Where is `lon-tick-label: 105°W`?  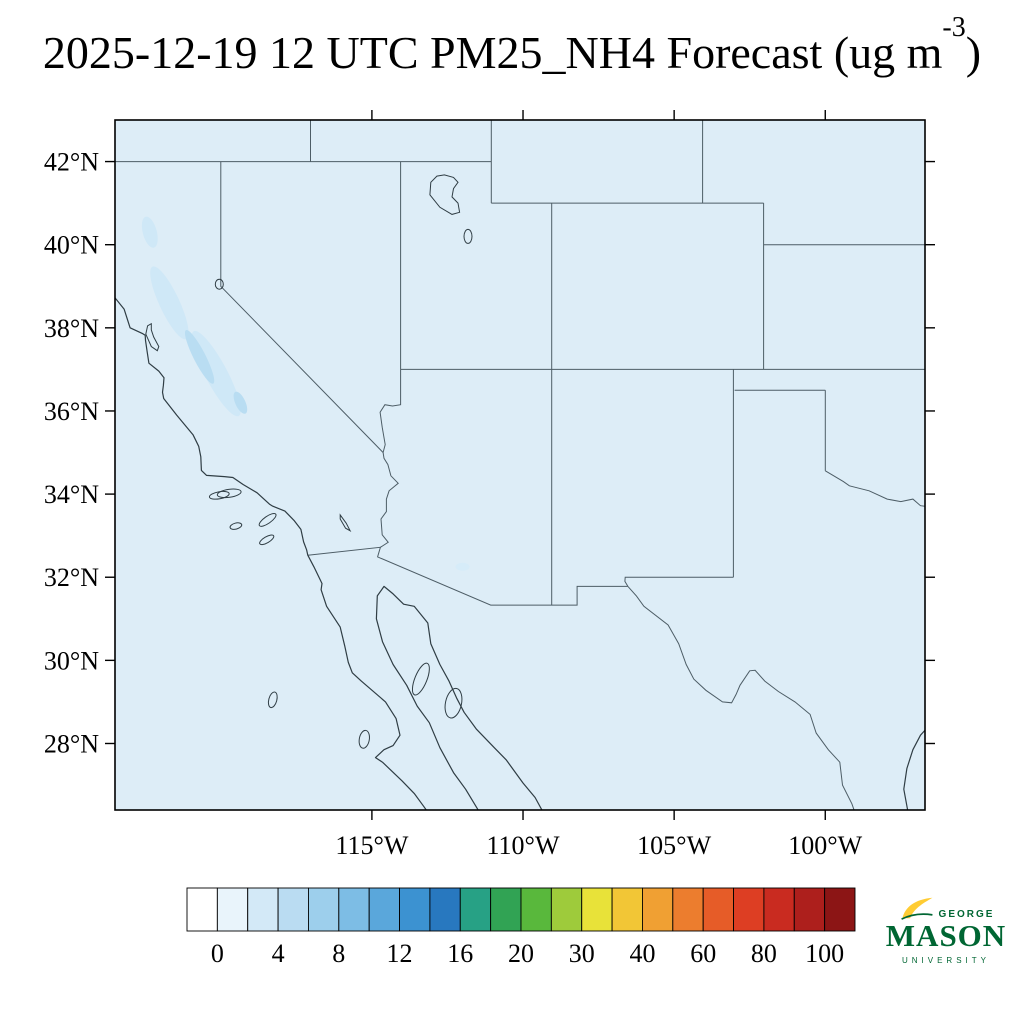
lon-tick-label: 105°W is located at coordinates (674, 845).